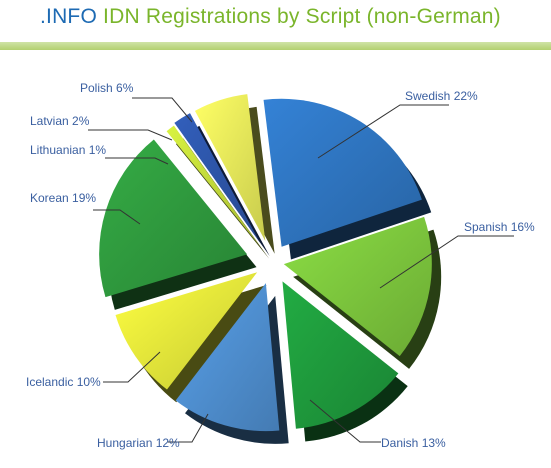 The image size is (551, 468). I want to click on pie-slice-korean, so click(173, 218).